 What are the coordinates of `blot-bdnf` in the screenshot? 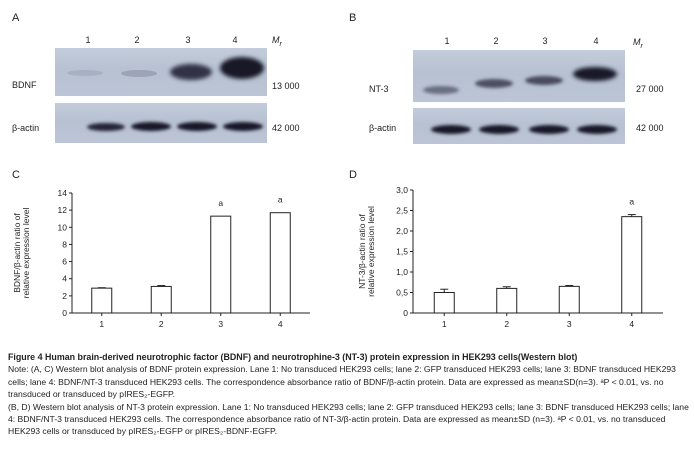 It's located at (161, 72).